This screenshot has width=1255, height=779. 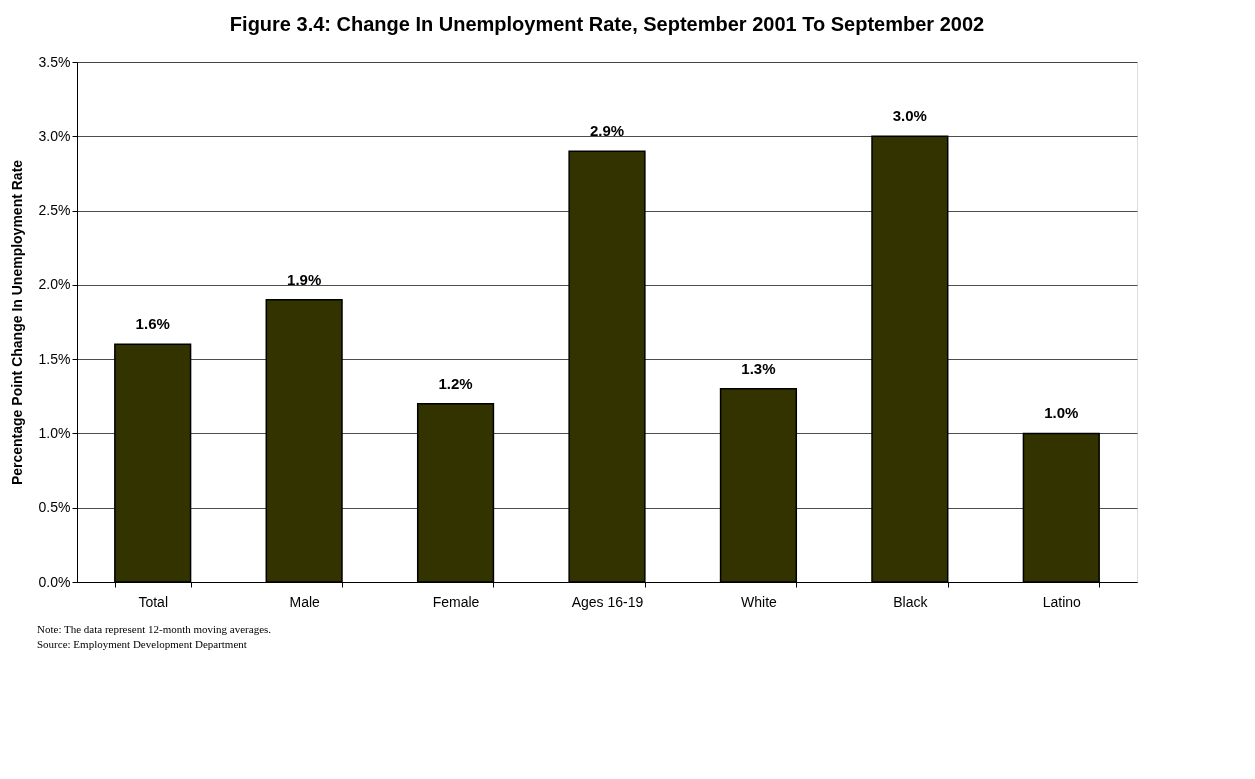 What do you see at coordinates (455, 383) in the screenshot?
I see `data-label: 1.2%` at bounding box center [455, 383].